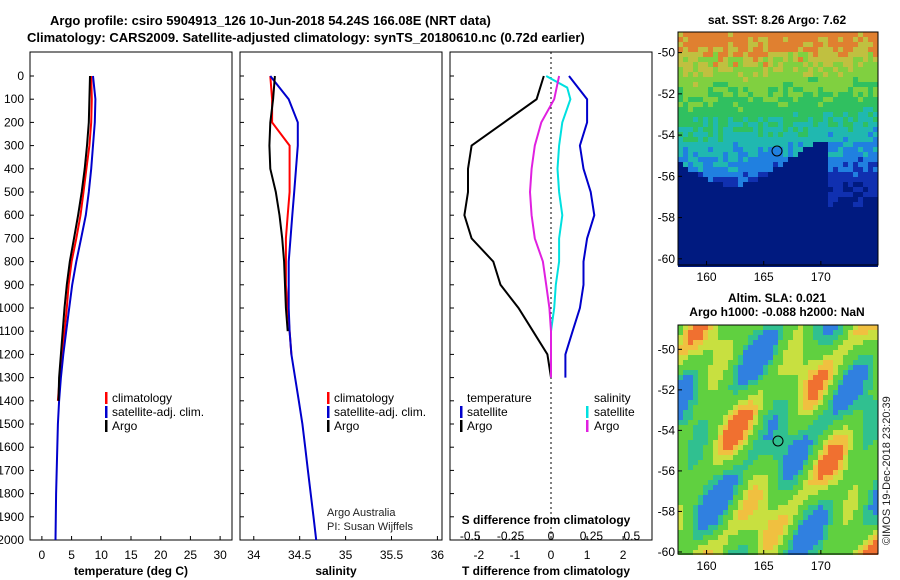 The image size is (900, 580). What do you see at coordinates (515, 555) in the screenshot?
I see `x-tick-label: -1` at bounding box center [515, 555].